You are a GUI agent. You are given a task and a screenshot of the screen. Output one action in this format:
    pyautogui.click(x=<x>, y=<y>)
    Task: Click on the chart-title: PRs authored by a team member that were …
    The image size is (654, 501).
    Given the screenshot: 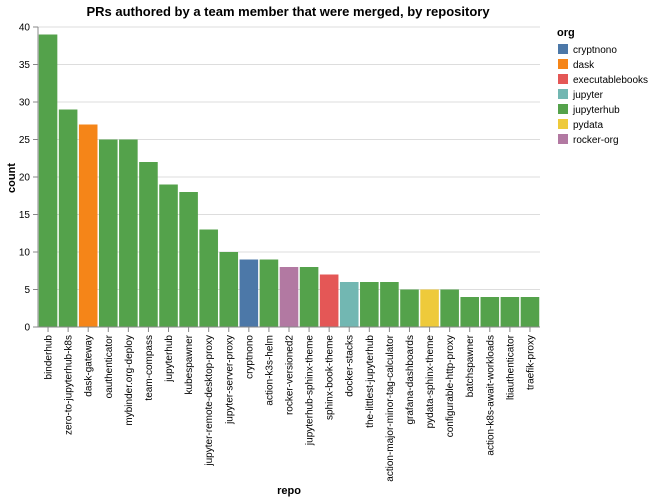 What is the action you would take?
    pyautogui.click(x=288, y=11)
    